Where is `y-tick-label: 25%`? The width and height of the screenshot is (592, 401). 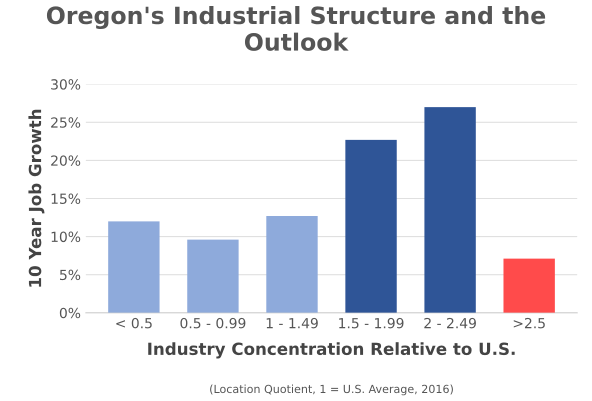
y-tick-label: 25% is located at coordinates (65, 122).